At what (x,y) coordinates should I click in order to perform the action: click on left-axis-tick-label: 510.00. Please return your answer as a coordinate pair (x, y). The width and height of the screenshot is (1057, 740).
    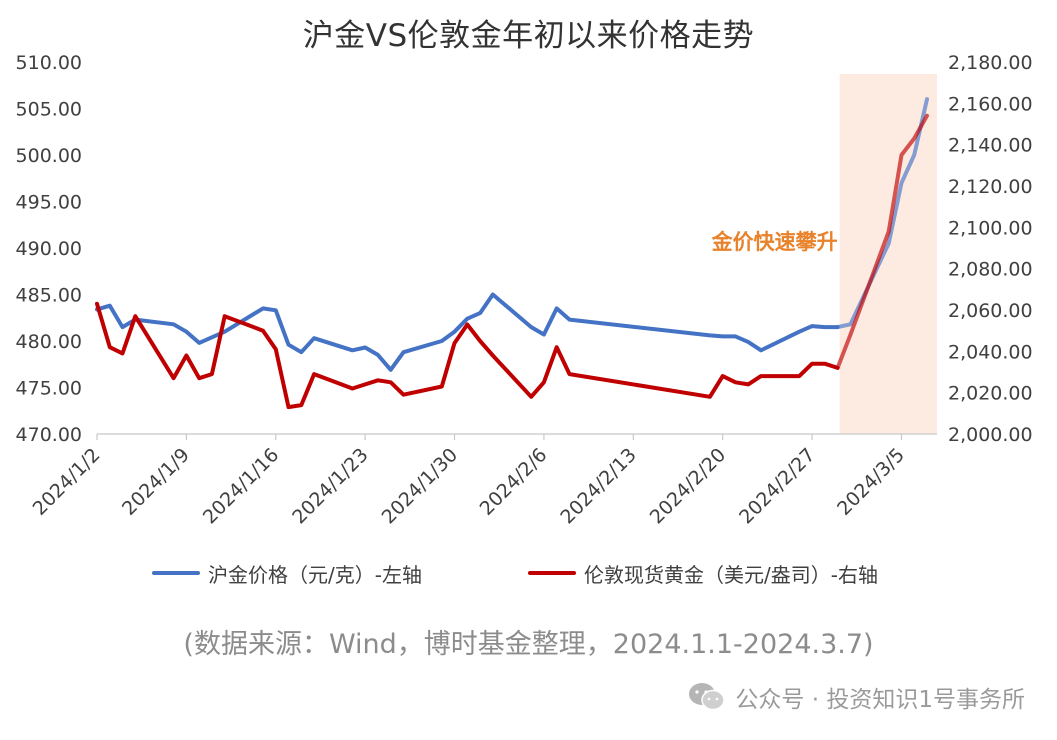
    Looking at the image, I should click on (49, 63).